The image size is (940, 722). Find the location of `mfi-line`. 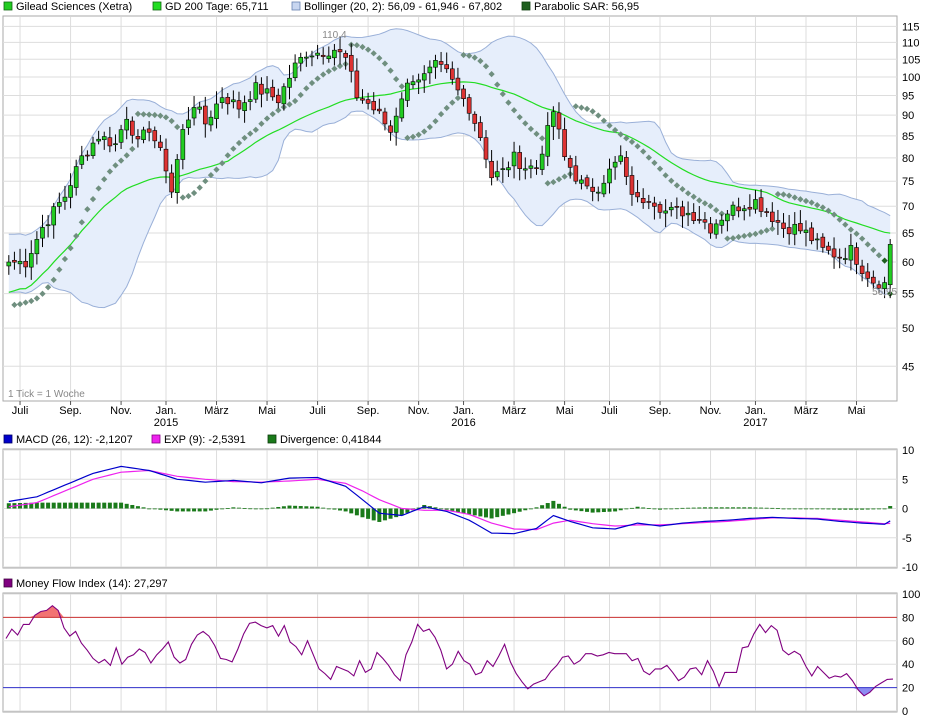

mfi-line is located at coordinates (449, 650).